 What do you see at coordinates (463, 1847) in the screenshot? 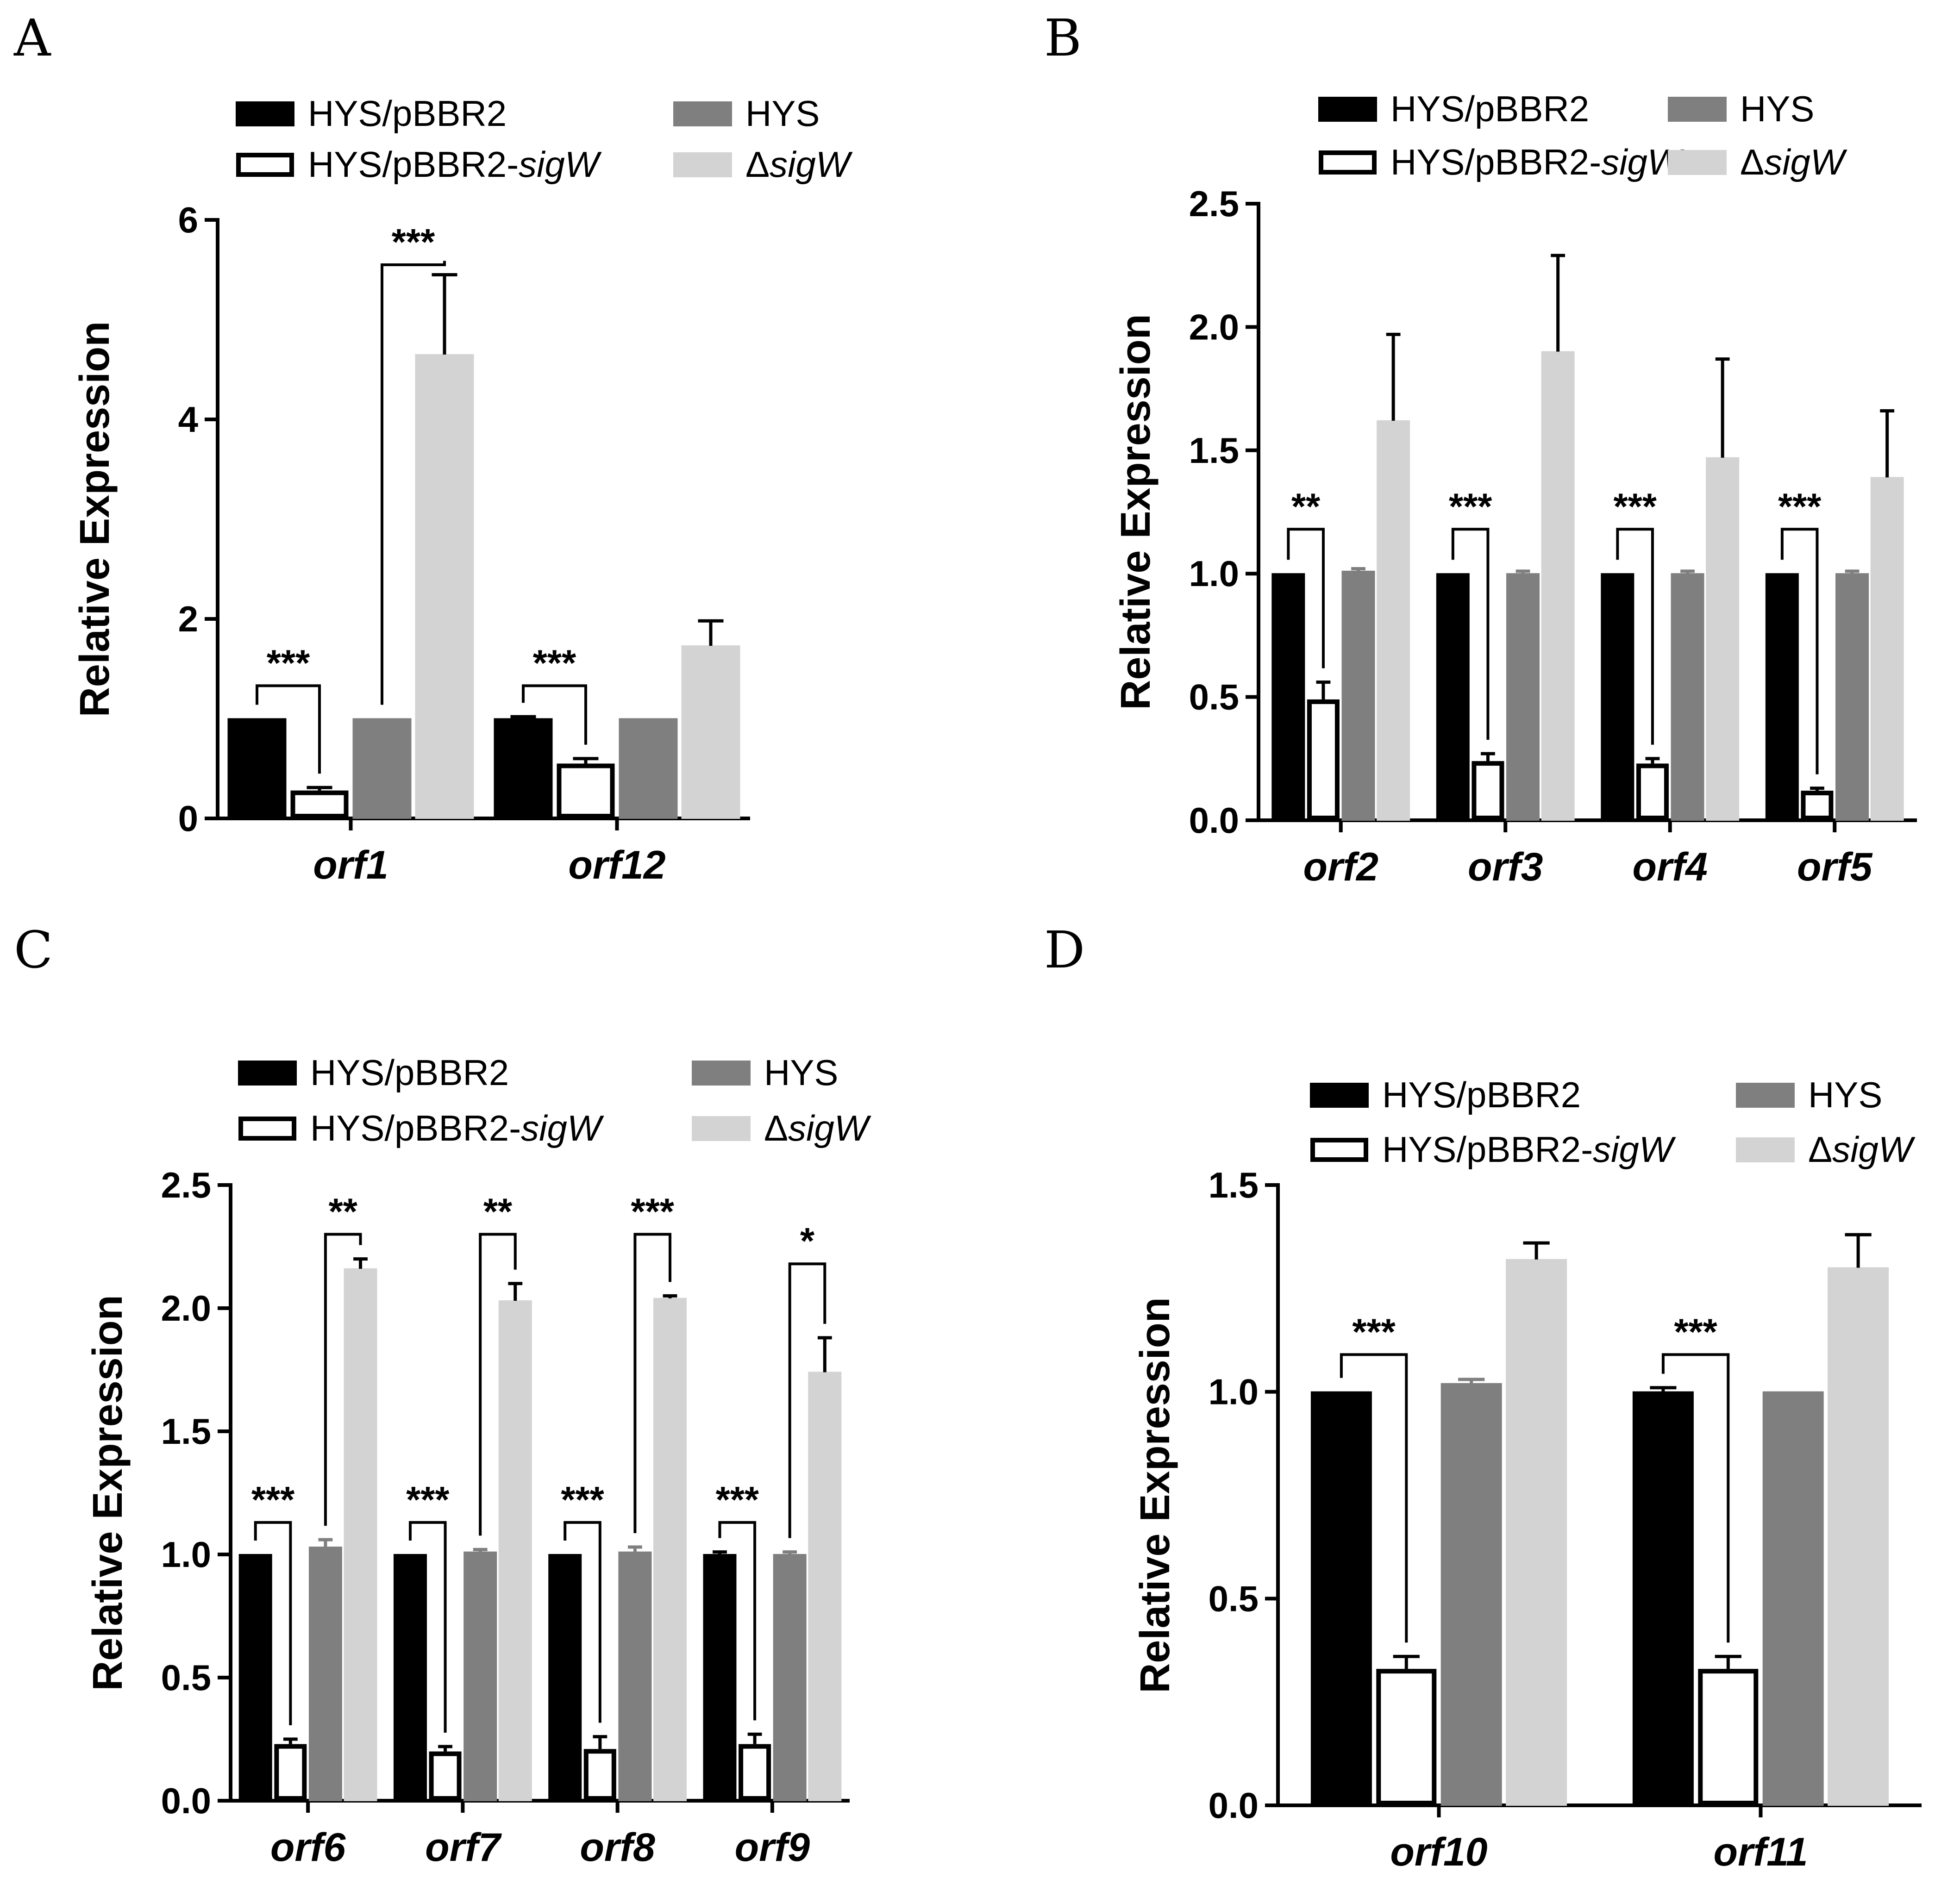
I see `x-category-label: orf7` at bounding box center [463, 1847].